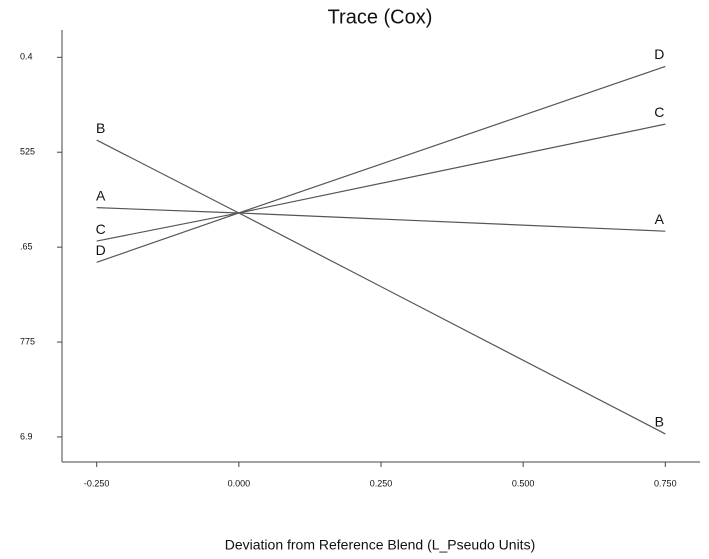 This screenshot has height=559, width=709. Describe the element at coordinates (381, 483) in the screenshot. I see `x-tick-label: 0.250` at that location.